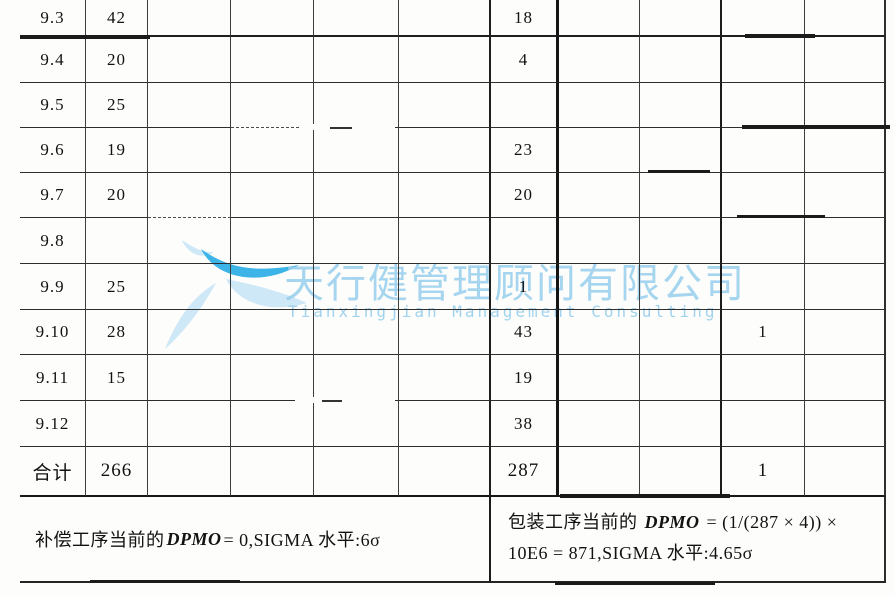  I want to click on note-text: 包装工序当前的, so click(575, 522).